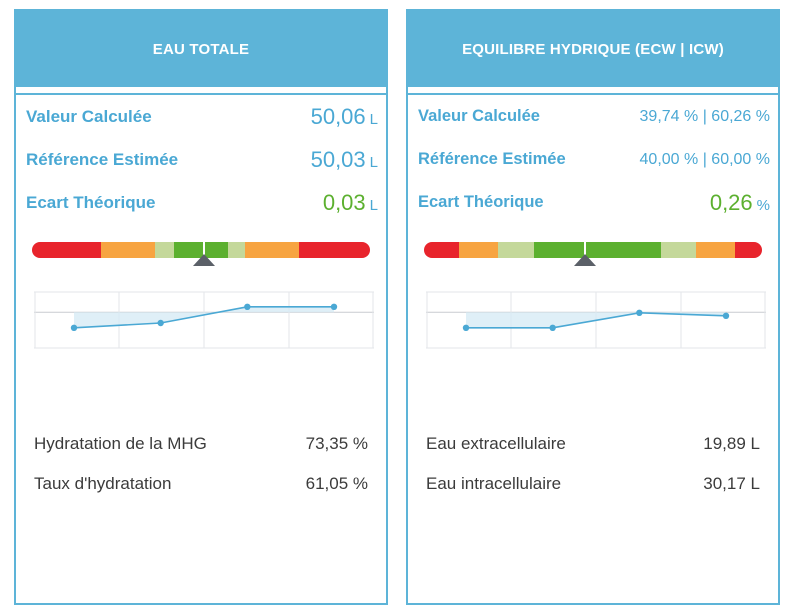  I want to click on metric-value: 40,00 % | 60,00 %, so click(704, 159).